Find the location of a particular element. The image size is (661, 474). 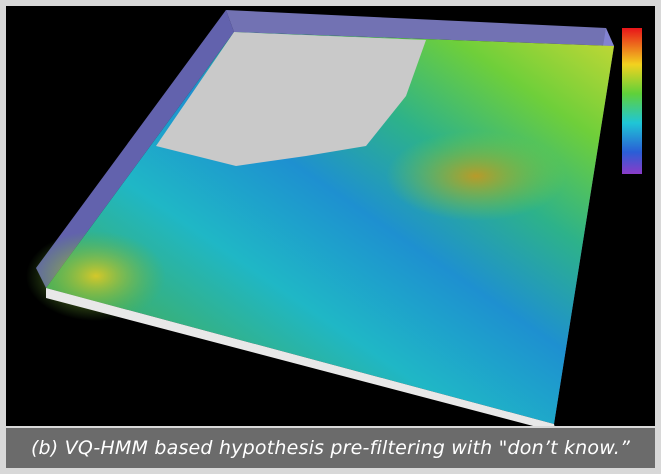

colorbar is located at coordinates (632, 101).